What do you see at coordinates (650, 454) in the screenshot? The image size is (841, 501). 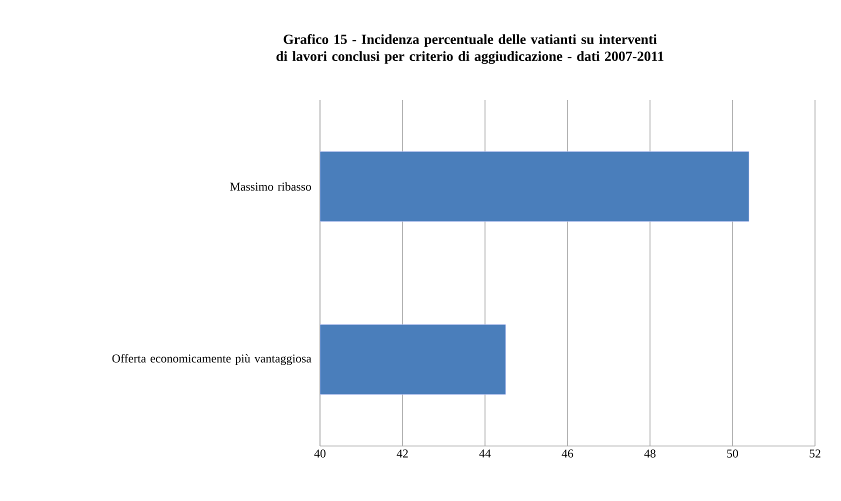 I see `x-tick-label: 48` at bounding box center [650, 454].